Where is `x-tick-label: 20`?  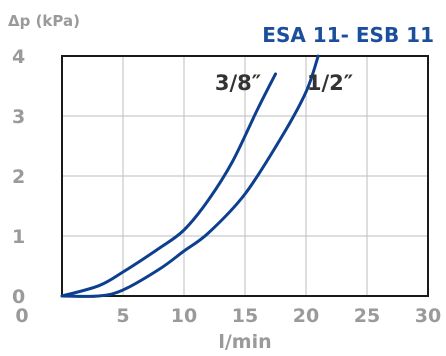 x-tick-label: 20 is located at coordinates (306, 316).